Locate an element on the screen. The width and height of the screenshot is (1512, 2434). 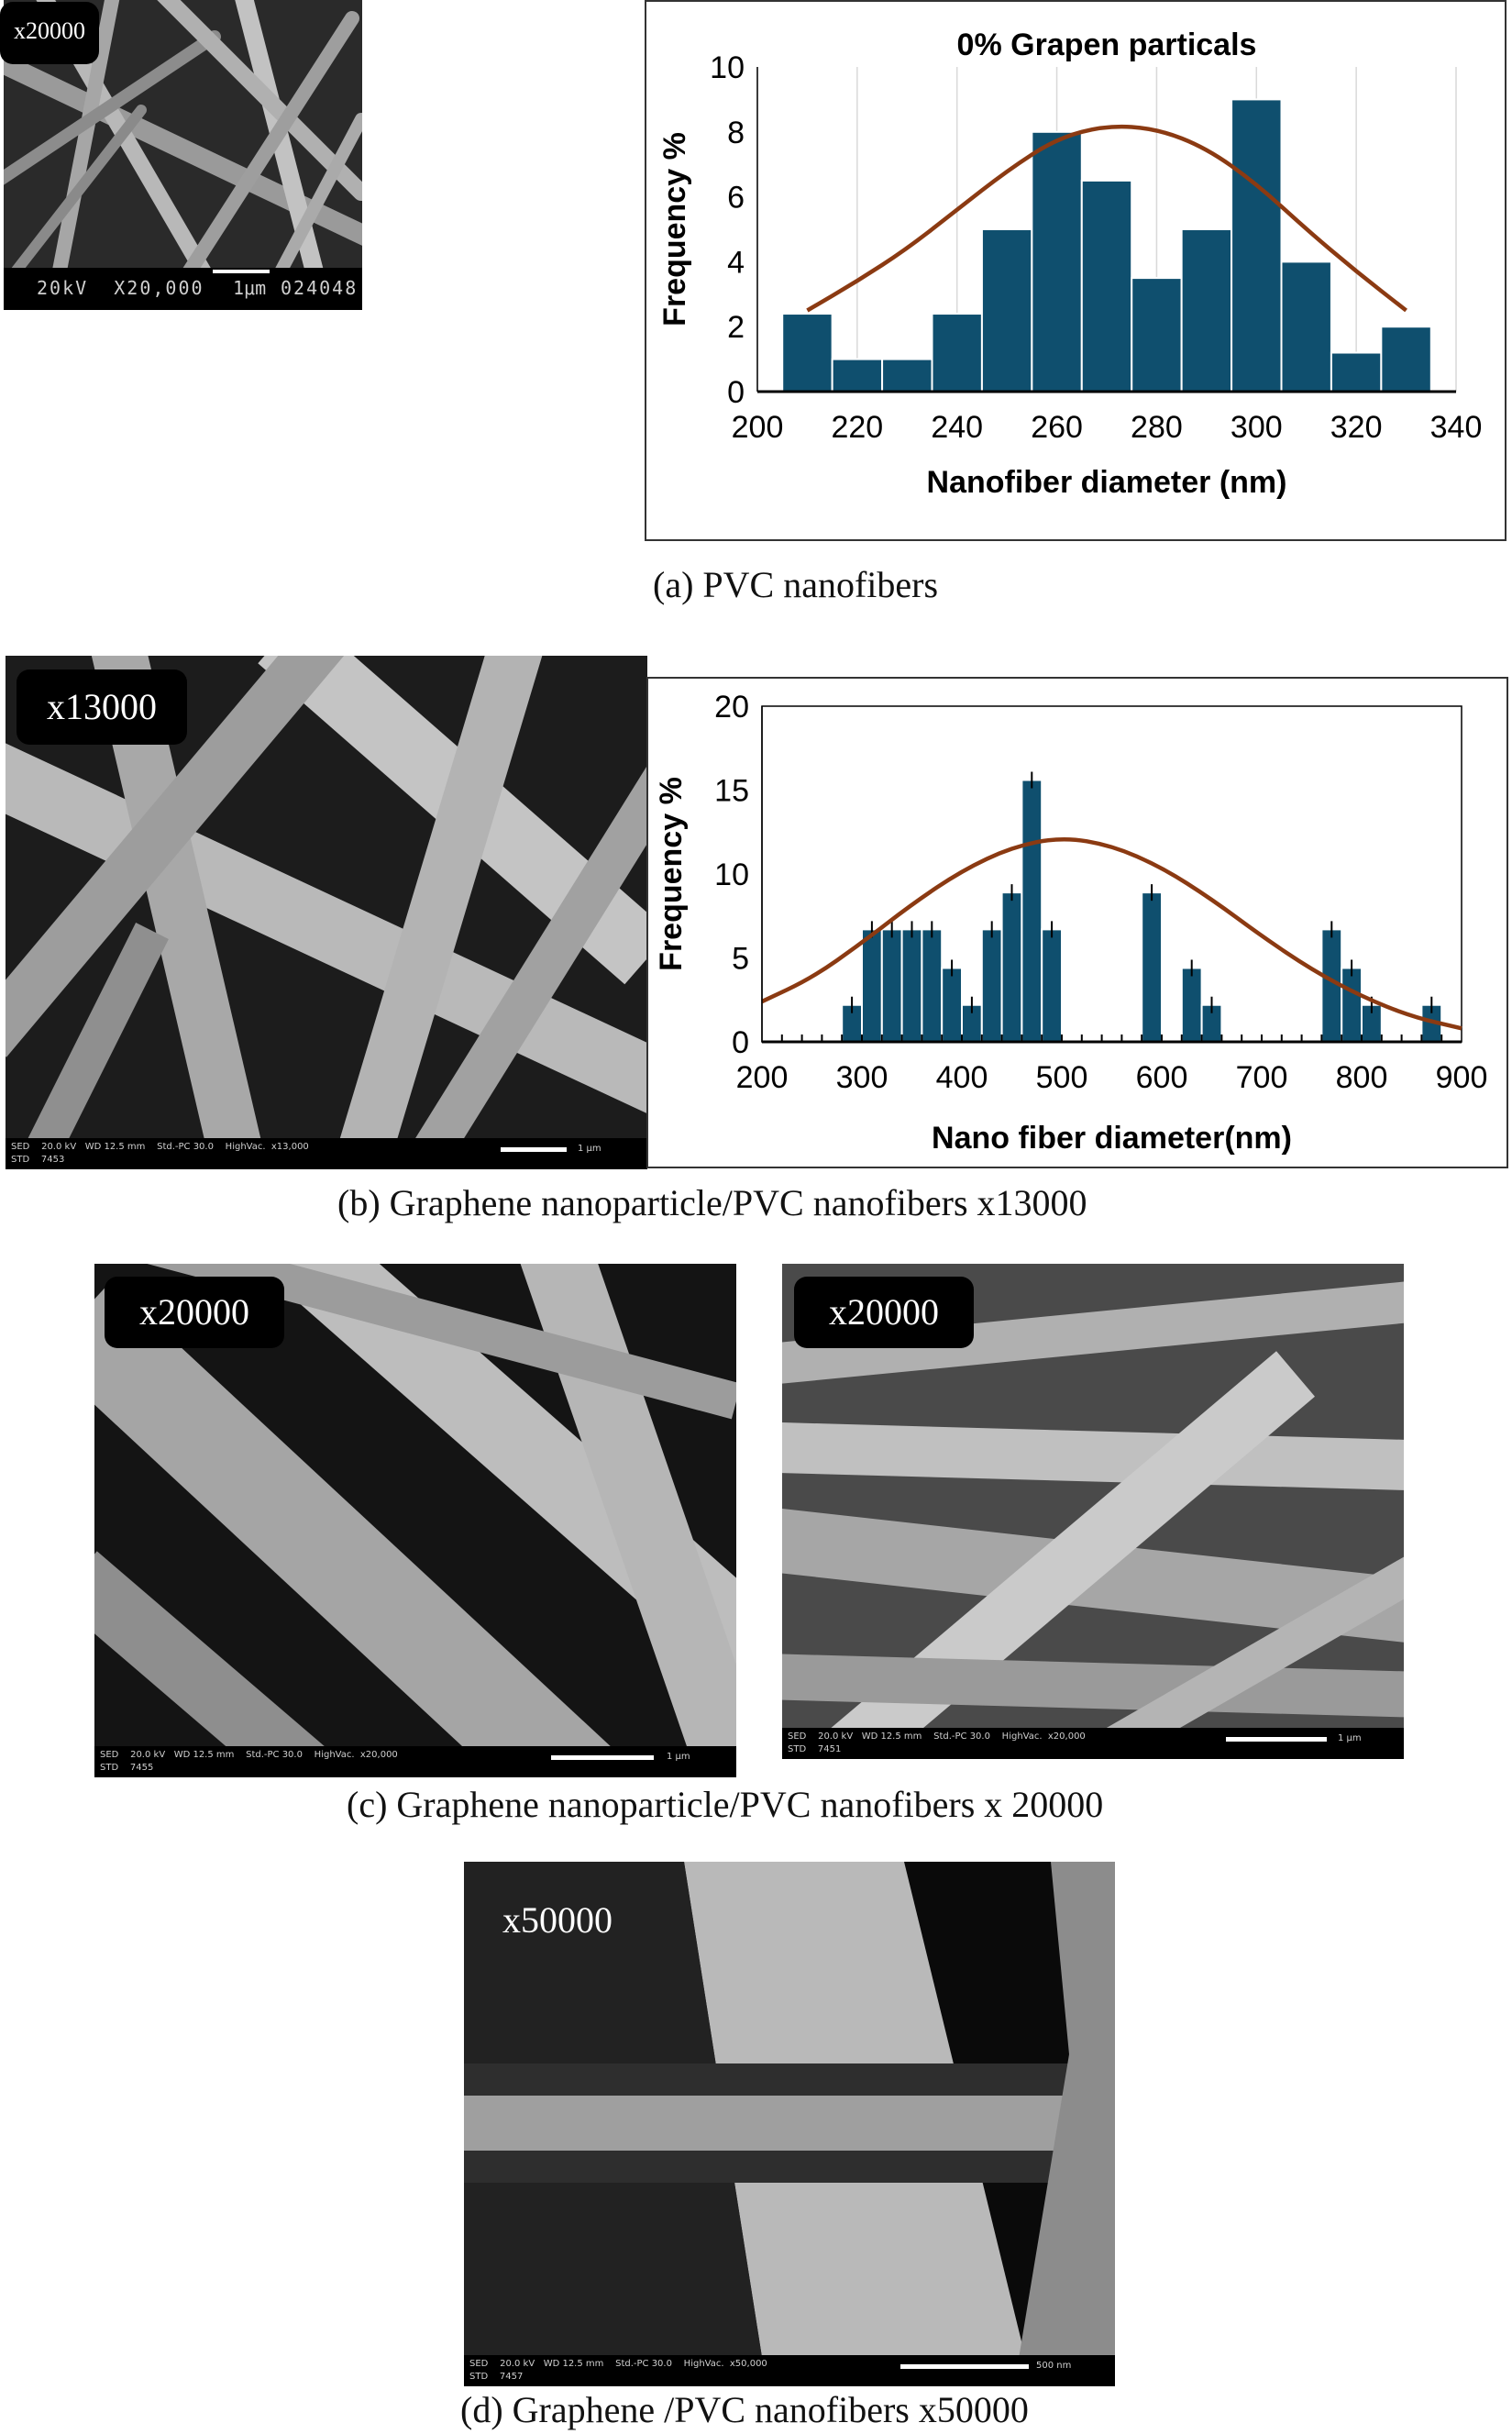
chart-a-x-tick-label: 220 is located at coordinates (857, 427).